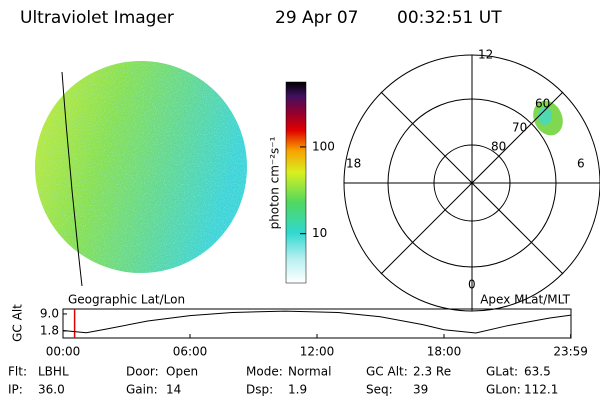  I want to click on plot-frame, so click(317, 323).